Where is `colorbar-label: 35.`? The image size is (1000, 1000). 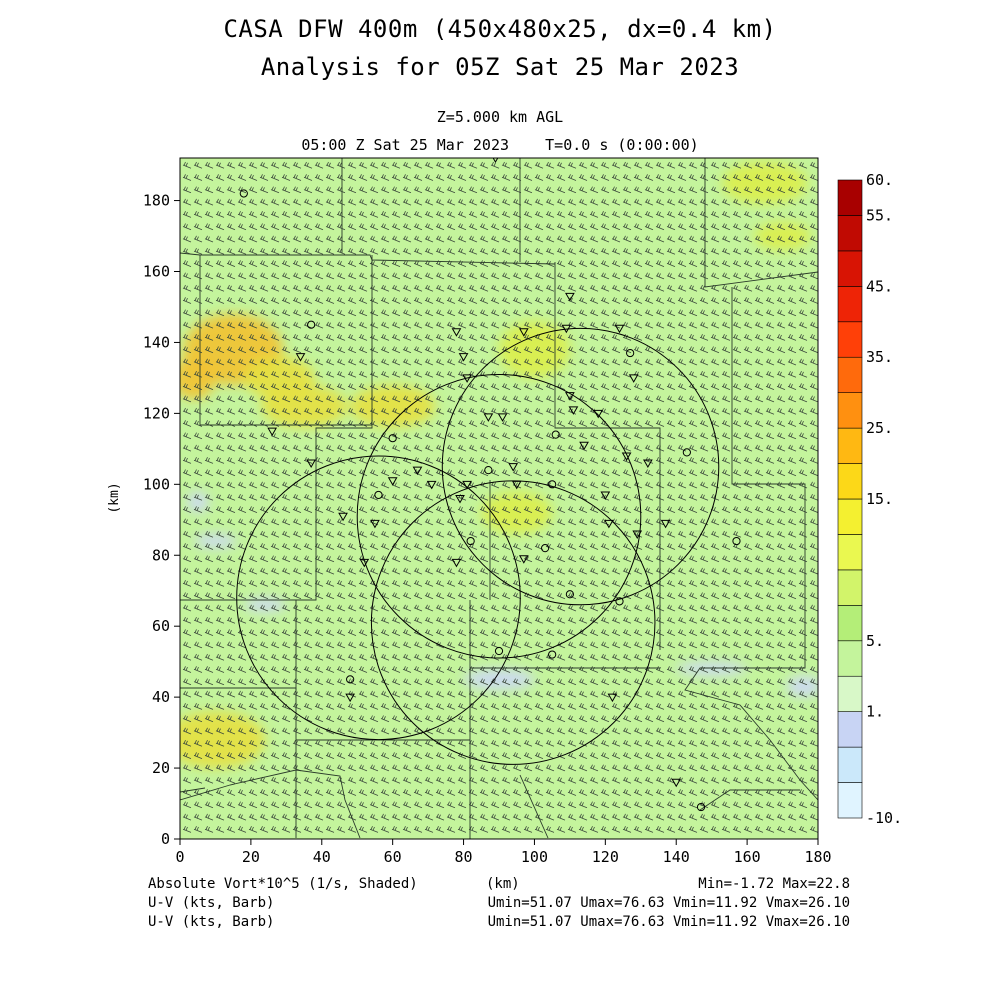
colorbar-label: 35. is located at coordinates (879, 357).